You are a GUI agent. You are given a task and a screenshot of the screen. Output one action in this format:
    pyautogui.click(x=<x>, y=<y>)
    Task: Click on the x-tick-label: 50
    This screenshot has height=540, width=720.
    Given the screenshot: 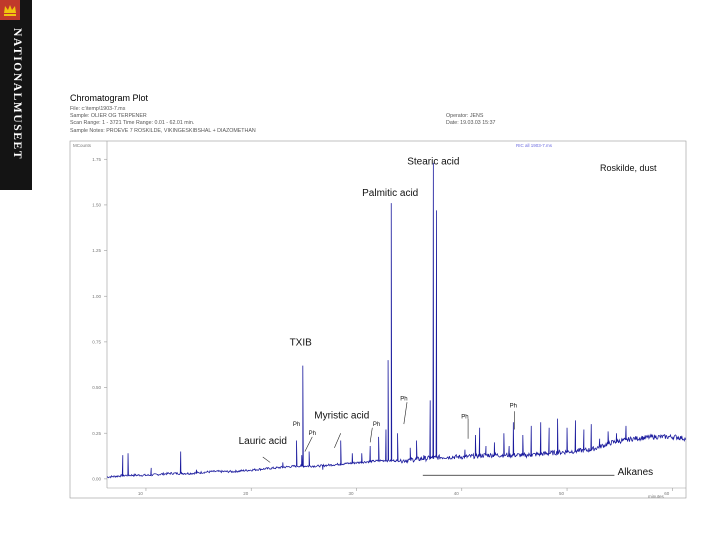 What is the action you would take?
    pyautogui.click(x=562, y=493)
    